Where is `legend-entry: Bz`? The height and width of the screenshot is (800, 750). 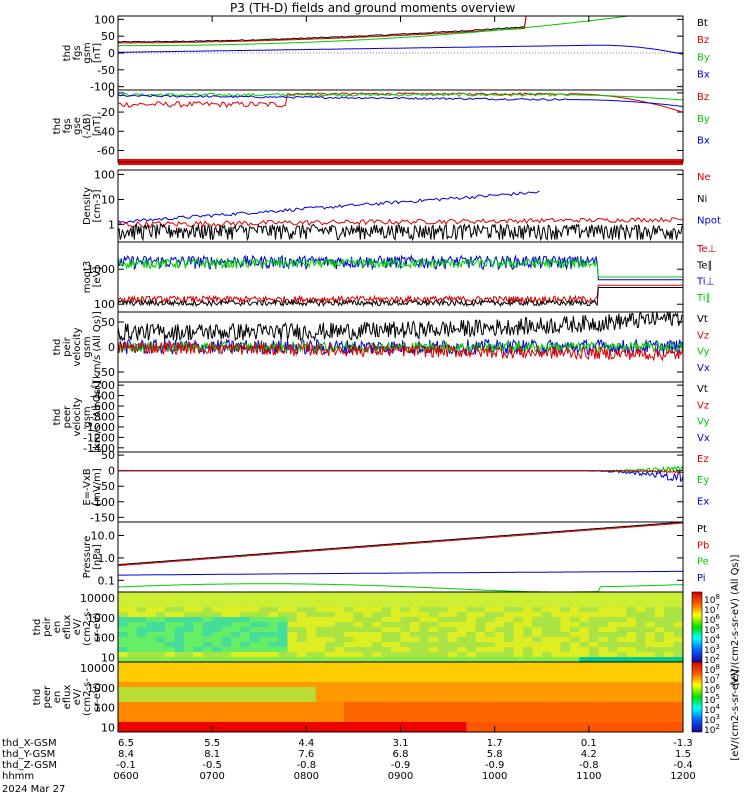
legend-entry: Bz is located at coordinates (703, 97).